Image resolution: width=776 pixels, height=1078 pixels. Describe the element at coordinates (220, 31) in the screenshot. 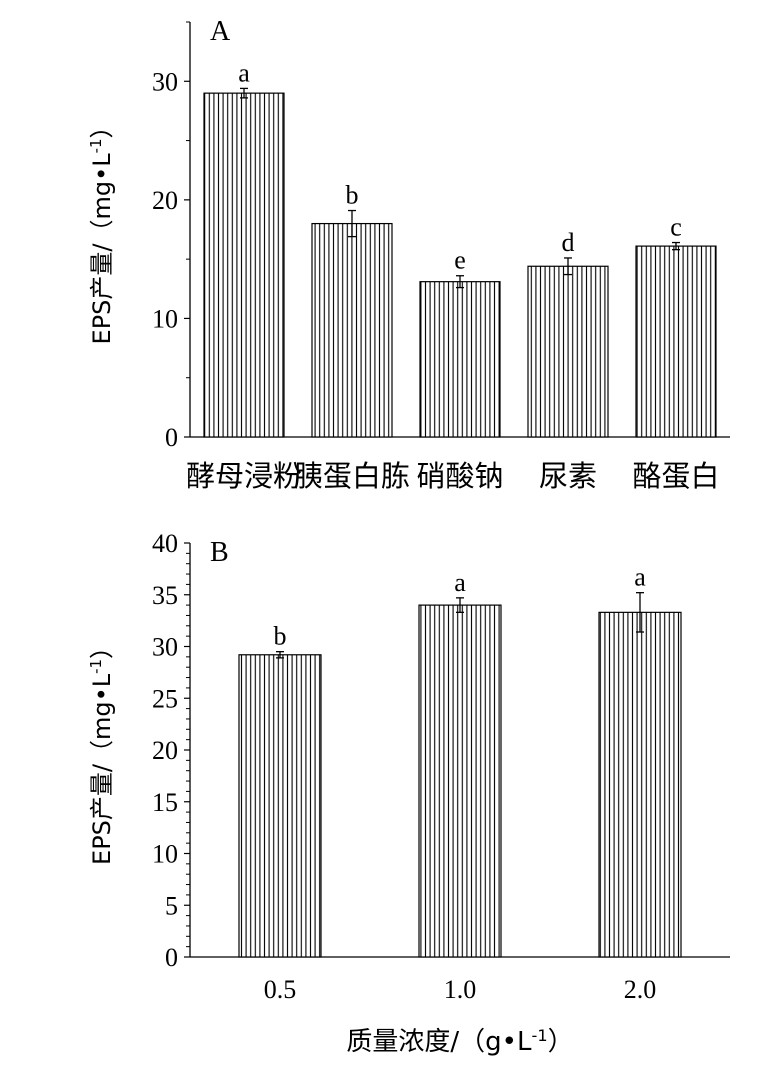

I see `panel-label: A` at that location.